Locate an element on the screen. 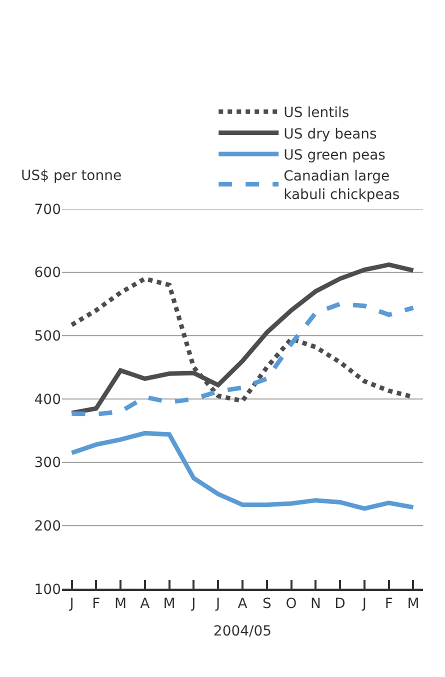 Image resolution: width=445 pixels, height=677 pixels. x-axis-title: 2004/05 is located at coordinates (242, 632).